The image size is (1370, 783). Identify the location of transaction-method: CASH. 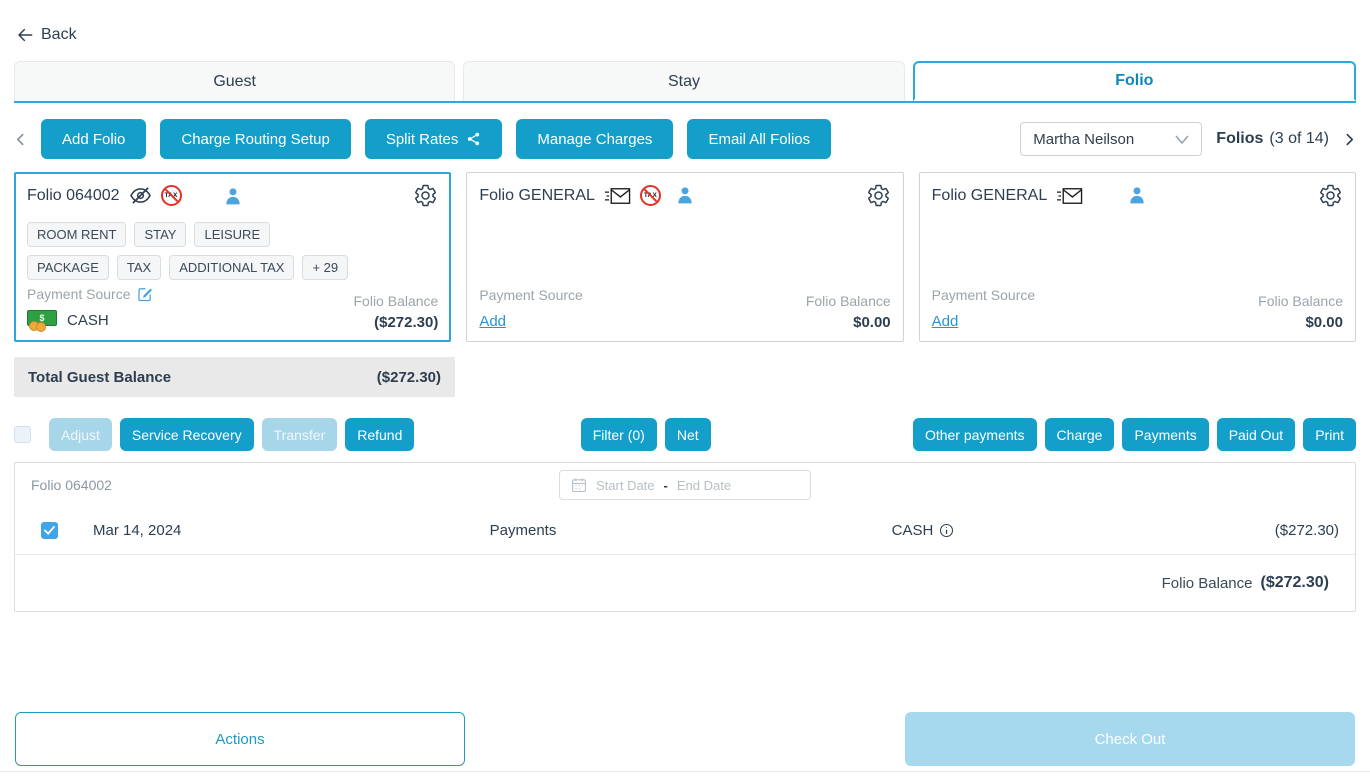
(923, 530).